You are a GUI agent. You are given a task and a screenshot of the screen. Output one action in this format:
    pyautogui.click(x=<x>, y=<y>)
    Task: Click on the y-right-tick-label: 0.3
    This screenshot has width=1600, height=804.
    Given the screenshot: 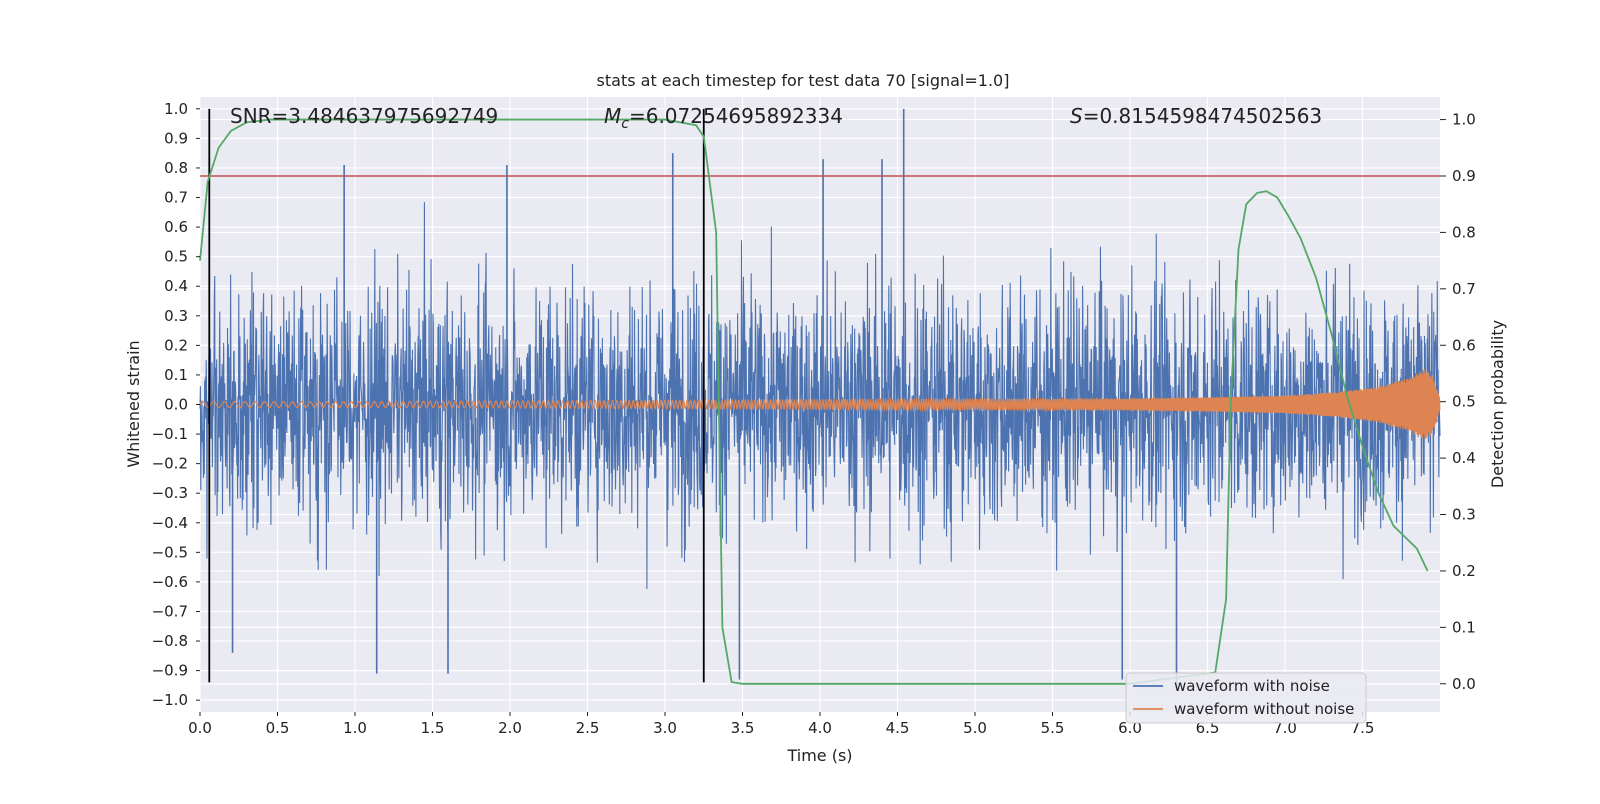 What is the action you would take?
    pyautogui.click(x=1464, y=515)
    